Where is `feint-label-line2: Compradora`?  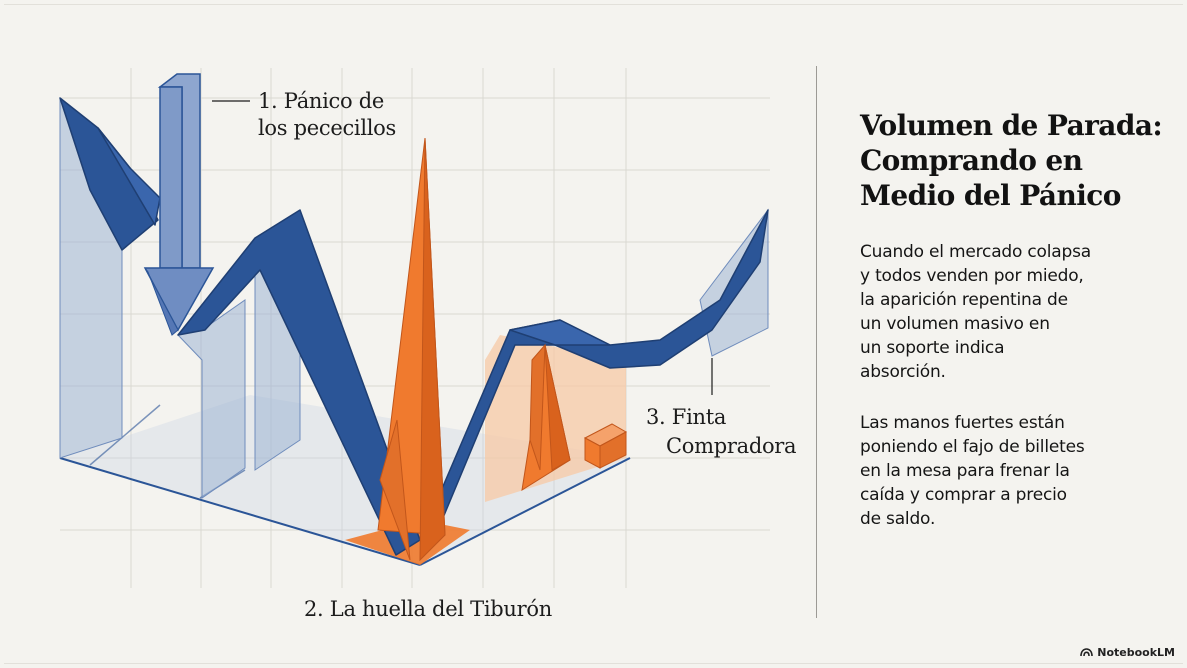 feint-label-line2: Compradora is located at coordinates (731, 446).